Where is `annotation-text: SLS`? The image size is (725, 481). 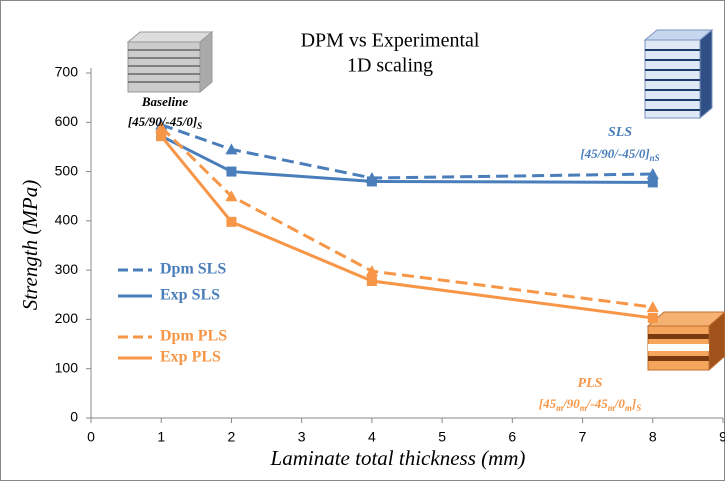
annotation-text: SLS is located at coordinates (620, 132).